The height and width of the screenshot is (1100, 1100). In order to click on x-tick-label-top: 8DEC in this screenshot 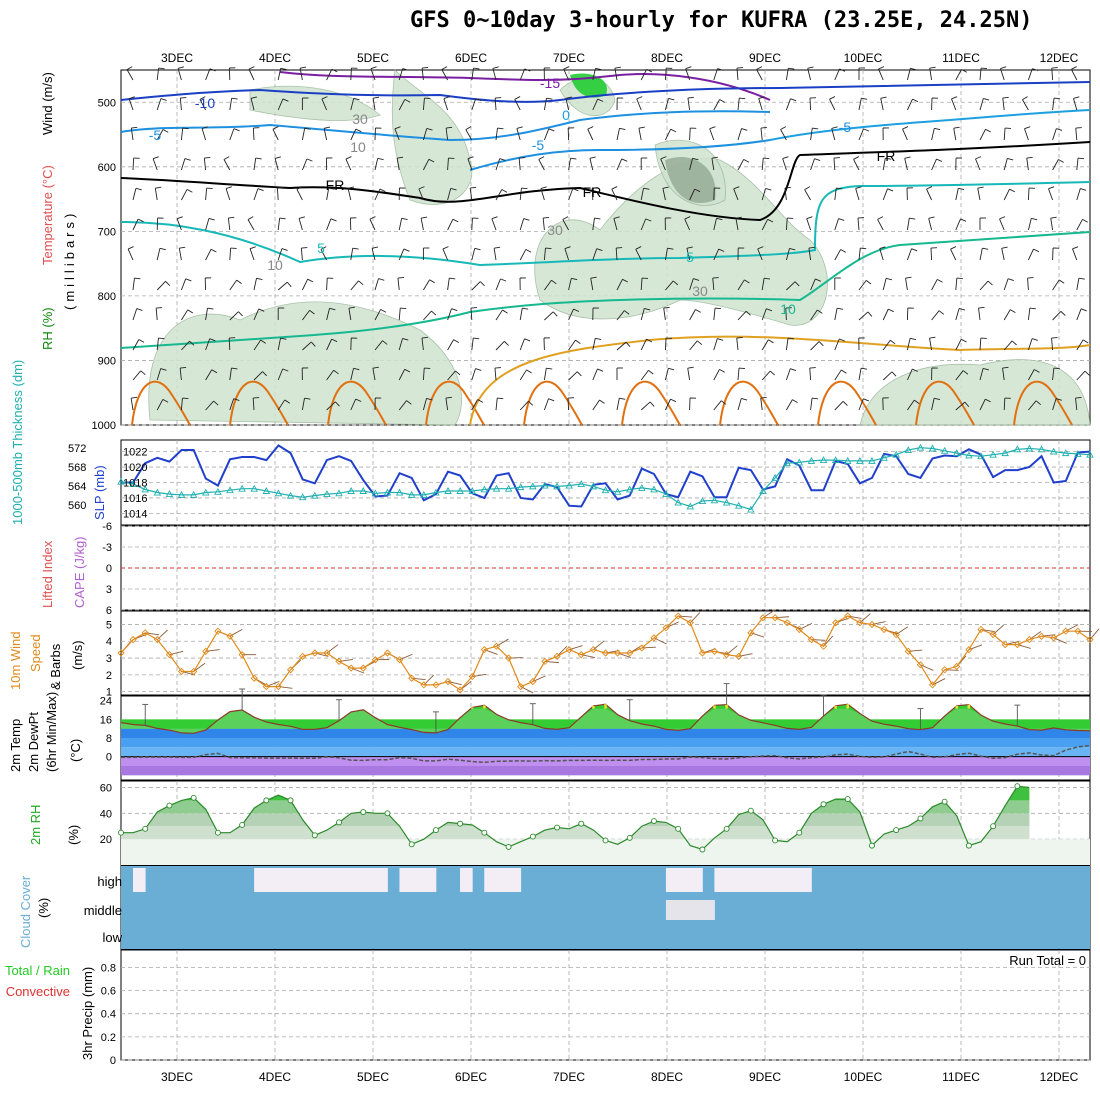, I will do `click(667, 58)`.